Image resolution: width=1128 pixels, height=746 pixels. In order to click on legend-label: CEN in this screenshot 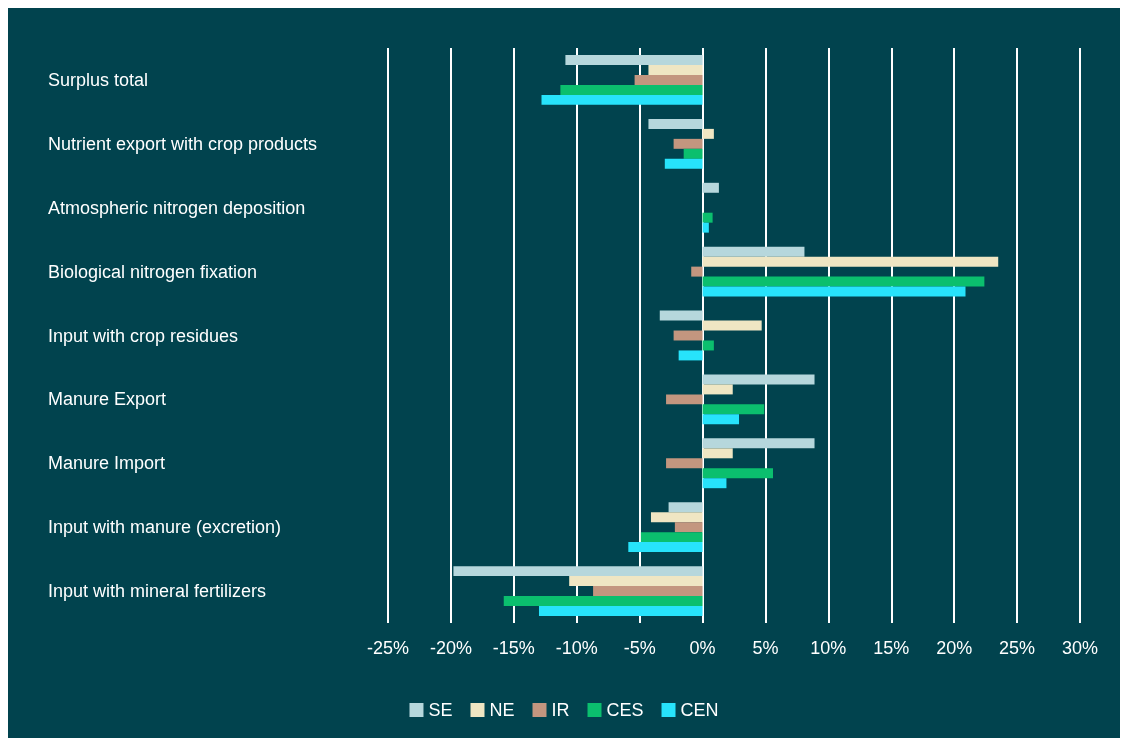, I will do `click(699, 710)`.